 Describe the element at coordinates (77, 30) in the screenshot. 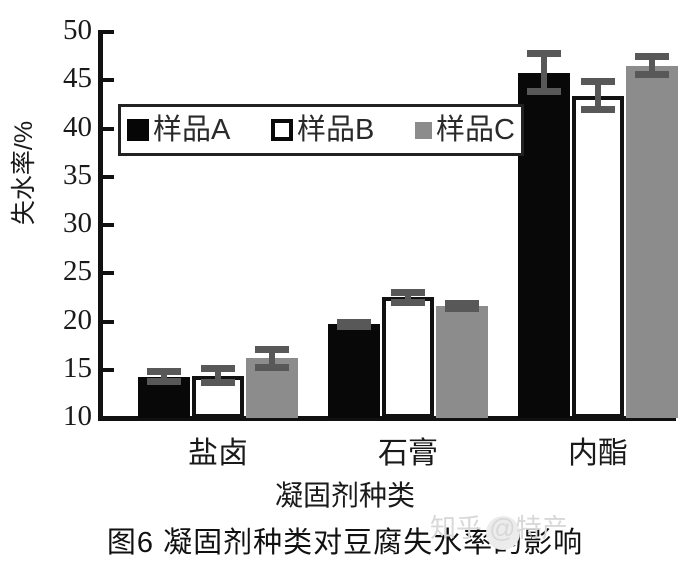

I see `y-axis-tick-label: 50` at that location.